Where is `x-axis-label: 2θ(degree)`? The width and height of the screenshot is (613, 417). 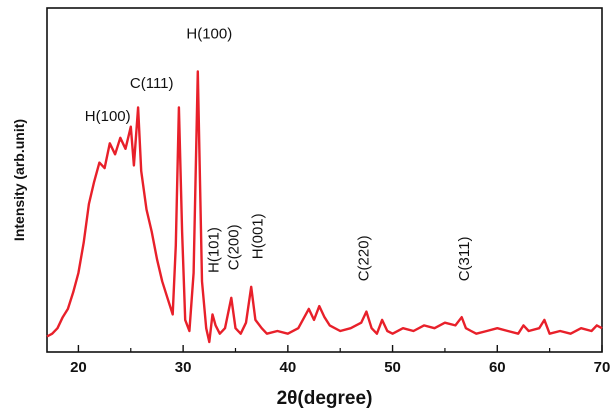
x-axis-label: 2θ(degree) is located at coordinates (325, 398).